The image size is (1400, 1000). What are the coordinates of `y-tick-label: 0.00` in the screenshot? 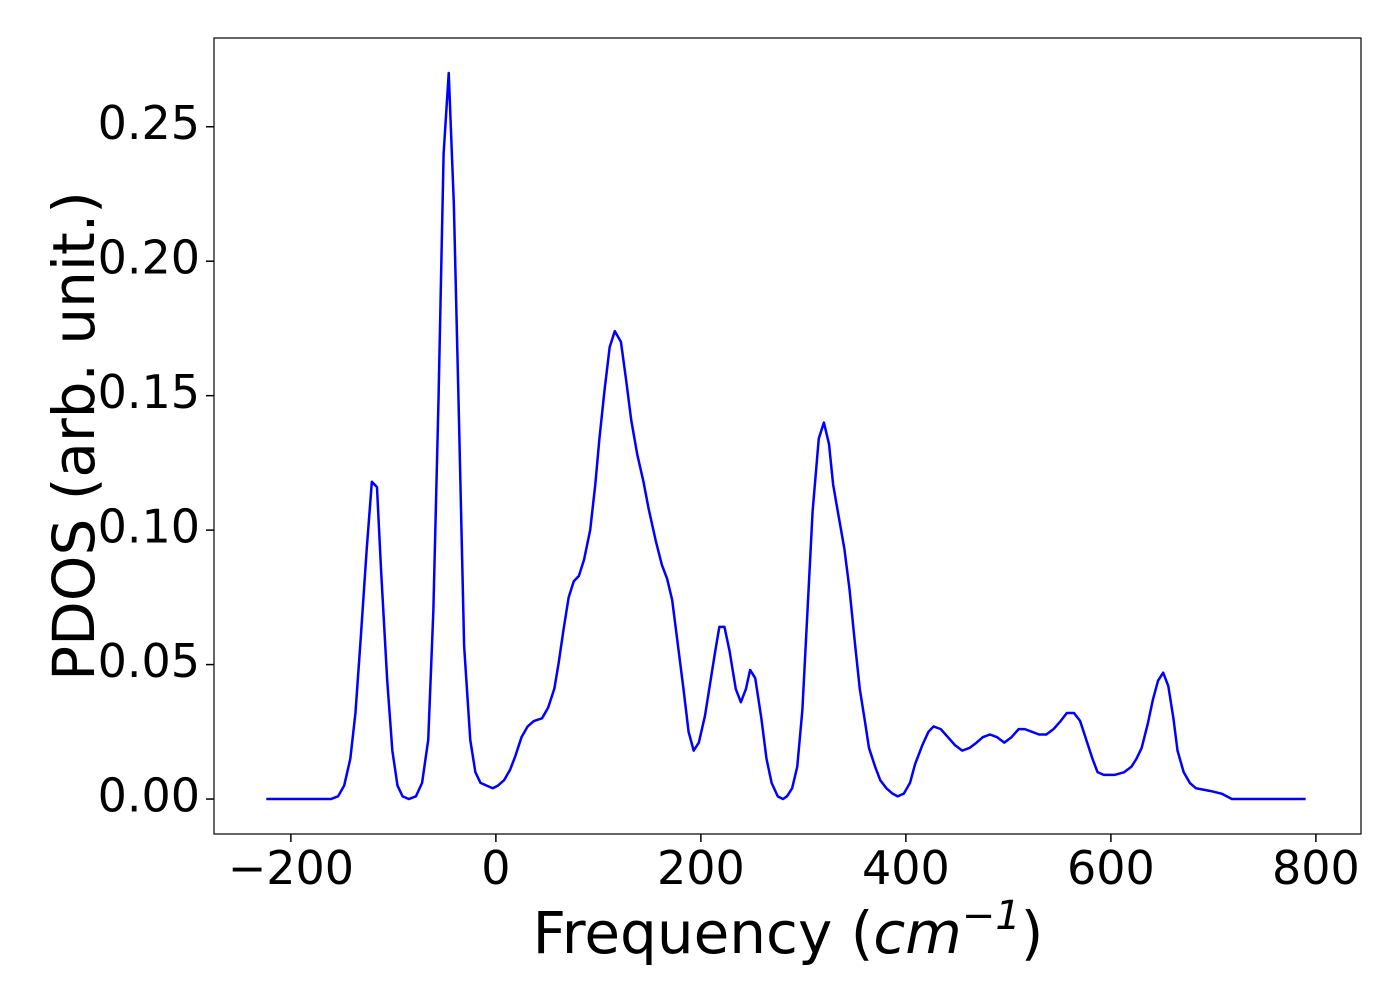 It's located at (149, 796).